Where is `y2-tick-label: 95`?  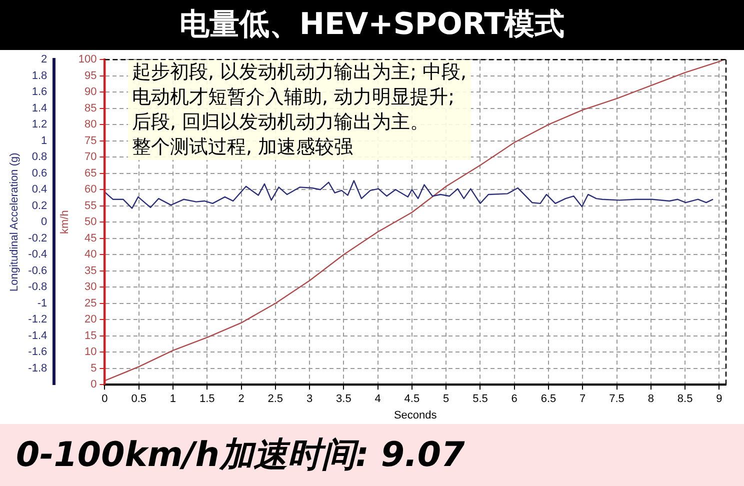 y2-tick-label: 95 is located at coordinates (90, 76).